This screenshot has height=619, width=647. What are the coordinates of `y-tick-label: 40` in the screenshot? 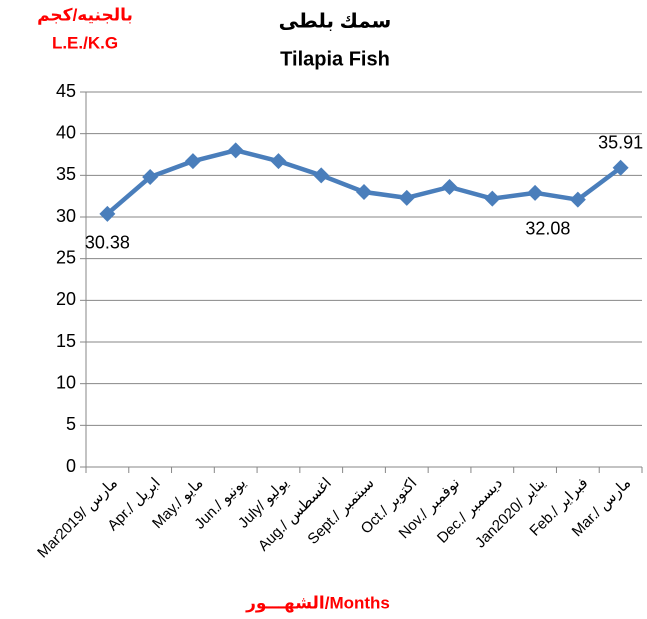 It's located at (66, 132).